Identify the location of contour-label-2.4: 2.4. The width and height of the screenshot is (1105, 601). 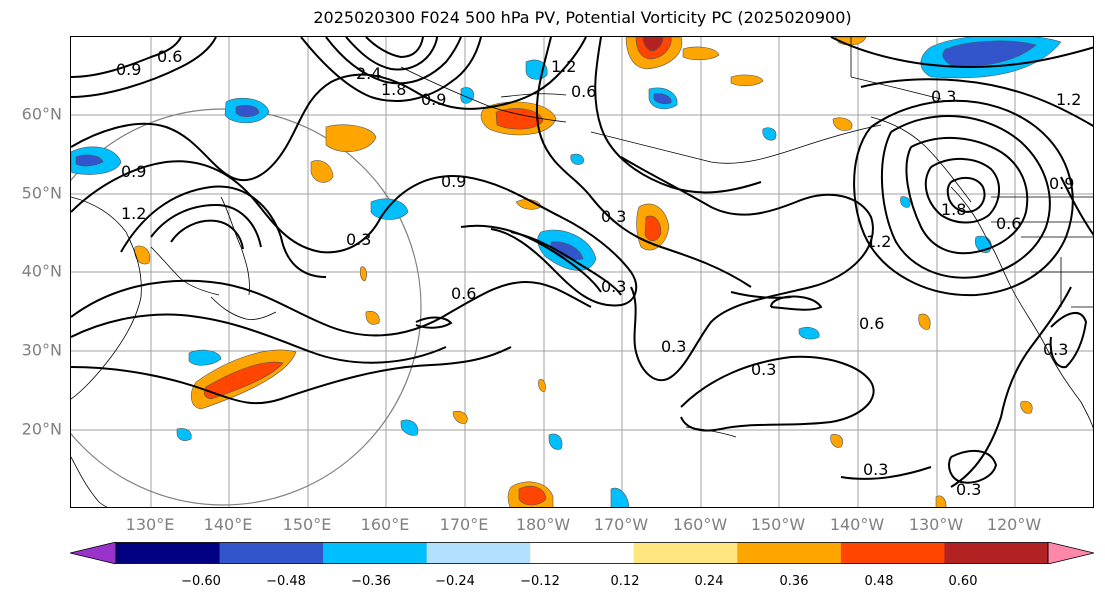
(368, 73).